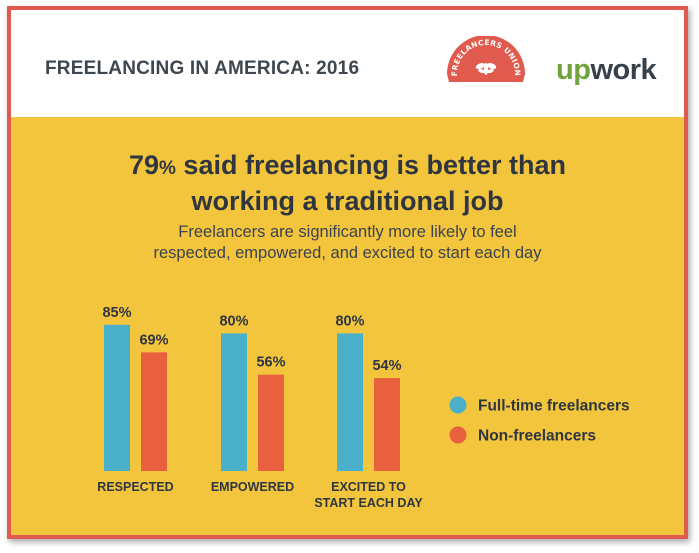 The height and width of the screenshot is (553, 699). Describe the element at coordinates (270, 363) in the screenshot. I see `data-label-non-2: 56%` at that location.